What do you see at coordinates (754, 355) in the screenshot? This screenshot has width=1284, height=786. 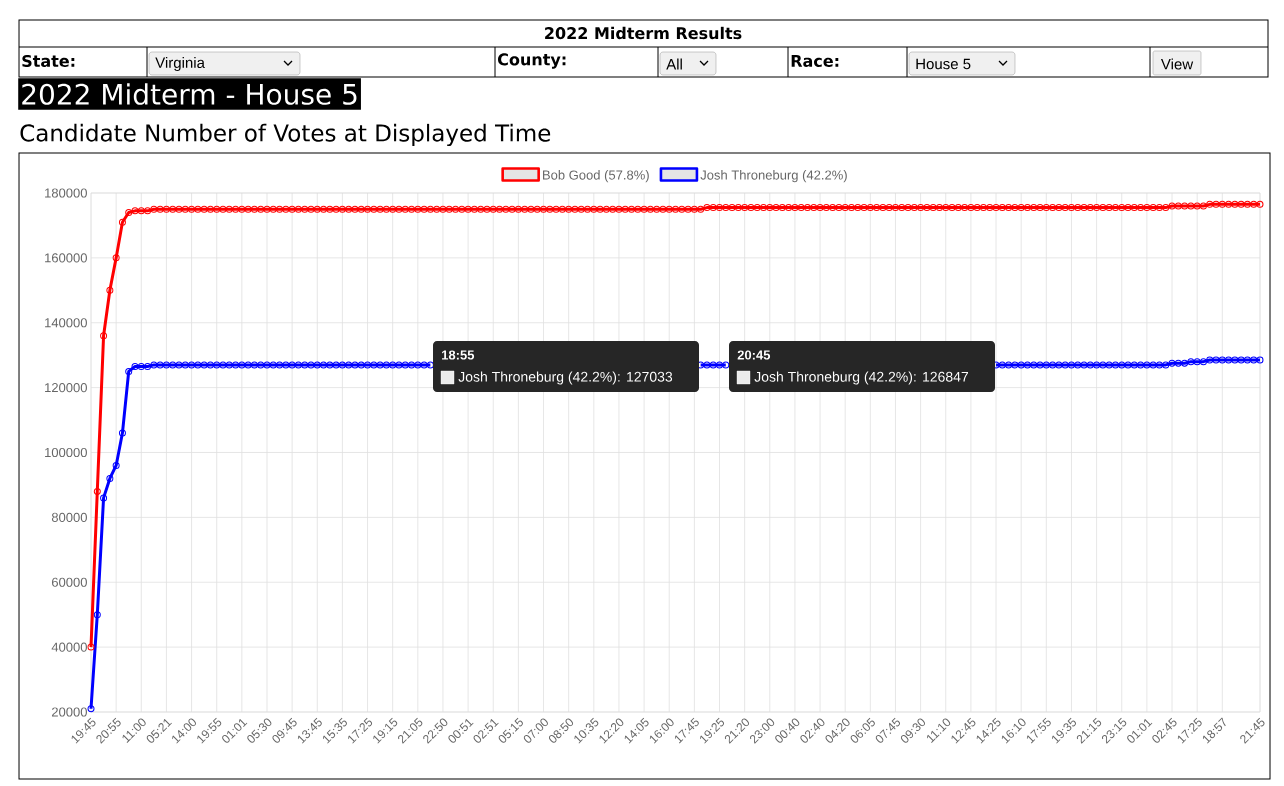 I see `annotation: 20:45` at bounding box center [754, 355].